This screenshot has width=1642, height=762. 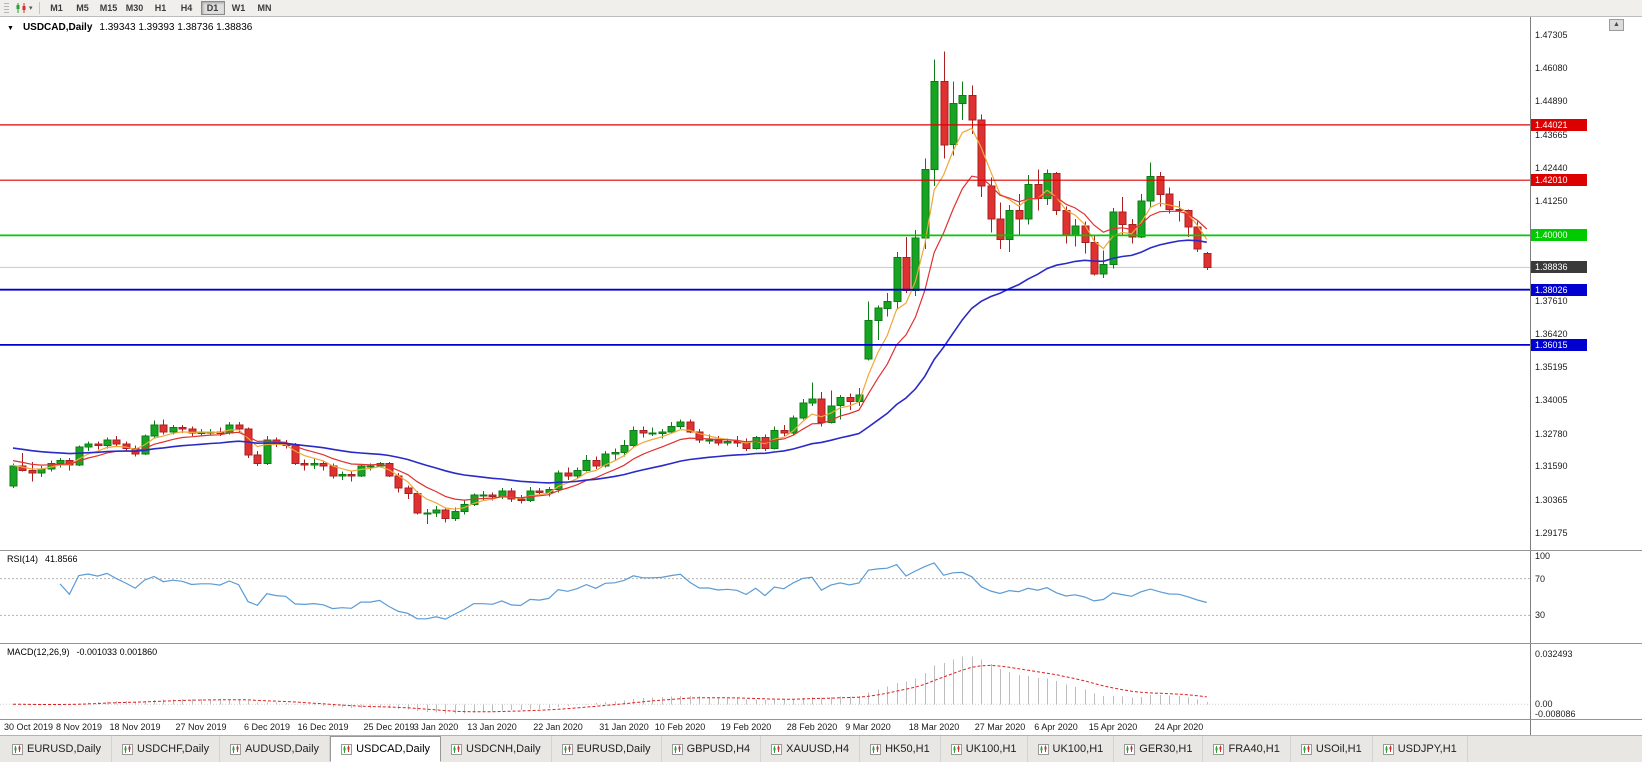 What do you see at coordinates (212, 8) in the screenshot?
I see `timeframe-button-d1: D1` at bounding box center [212, 8].